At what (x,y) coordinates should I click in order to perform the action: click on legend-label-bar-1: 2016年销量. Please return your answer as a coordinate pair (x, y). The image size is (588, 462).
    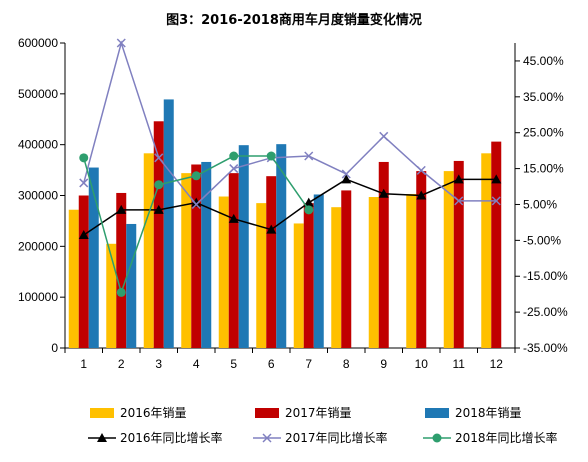
    Looking at the image, I should click on (153, 413).